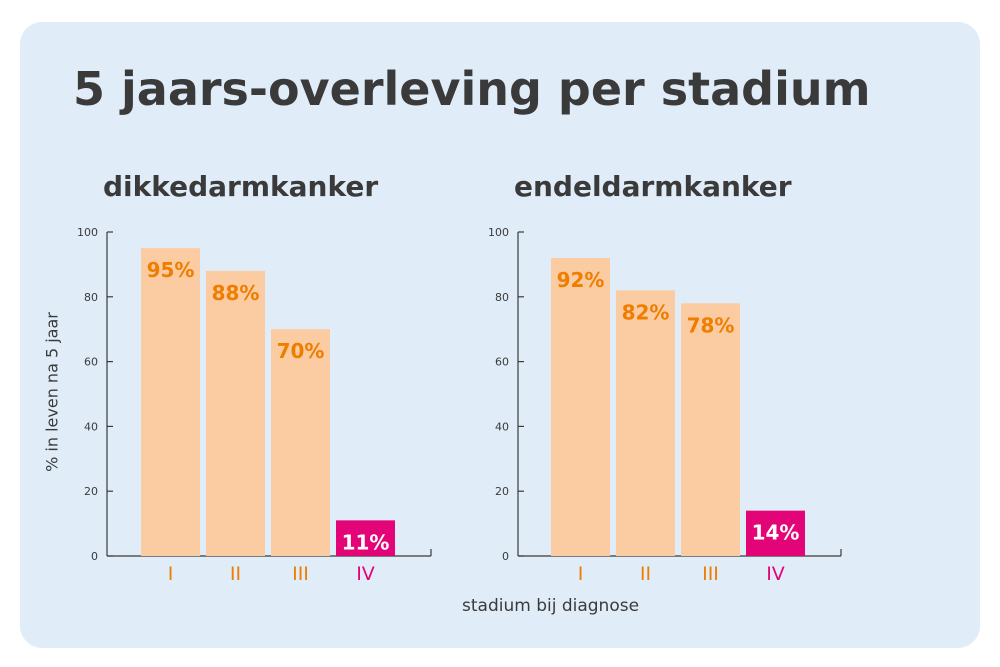 This screenshot has height=667, width=1000. What do you see at coordinates (646, 312) in the screenshot?
I see `data-label: 82%` at bounding box center [646, 312].